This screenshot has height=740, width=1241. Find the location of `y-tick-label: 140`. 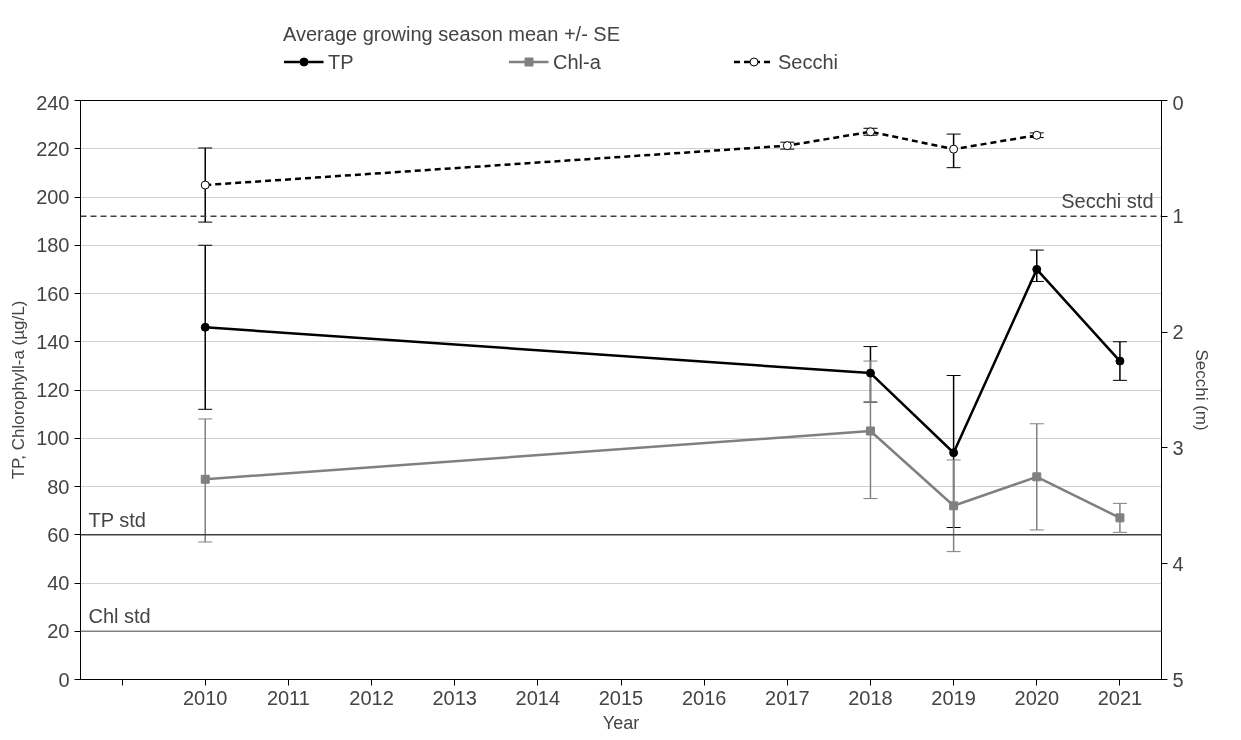

y-tick-label: 140 is located at coordinates (53, 341).